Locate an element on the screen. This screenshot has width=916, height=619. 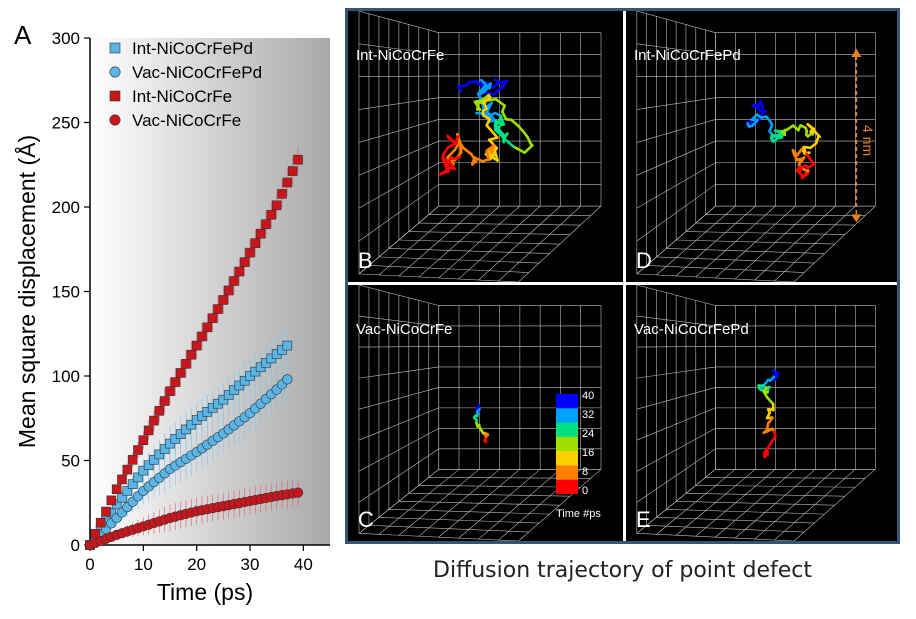
colorbar-tick-label: 8 is located at coordinates (585, 472).